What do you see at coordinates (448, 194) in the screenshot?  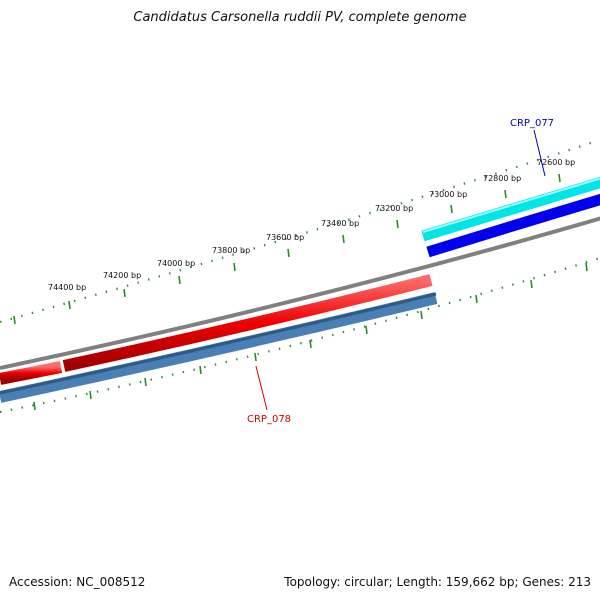 I see `scale-label: 73000 bp` at bounding box center [448, 194].